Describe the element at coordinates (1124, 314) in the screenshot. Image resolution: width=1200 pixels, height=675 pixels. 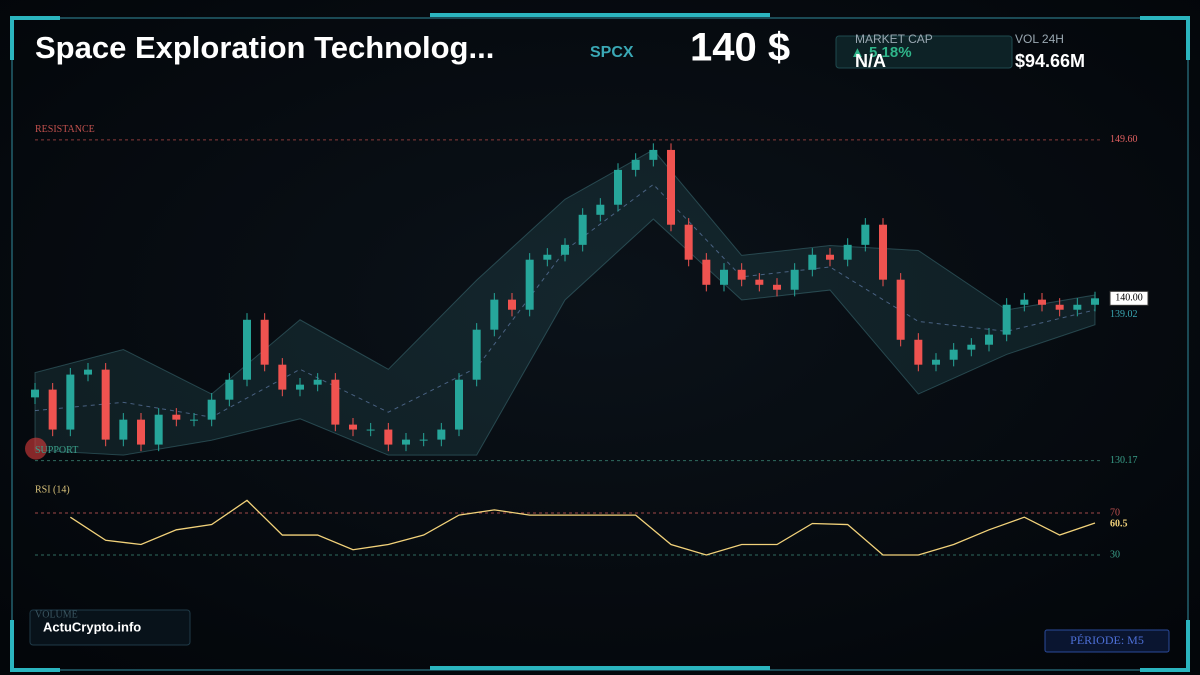
I see `band-last: 139.02` at that location.